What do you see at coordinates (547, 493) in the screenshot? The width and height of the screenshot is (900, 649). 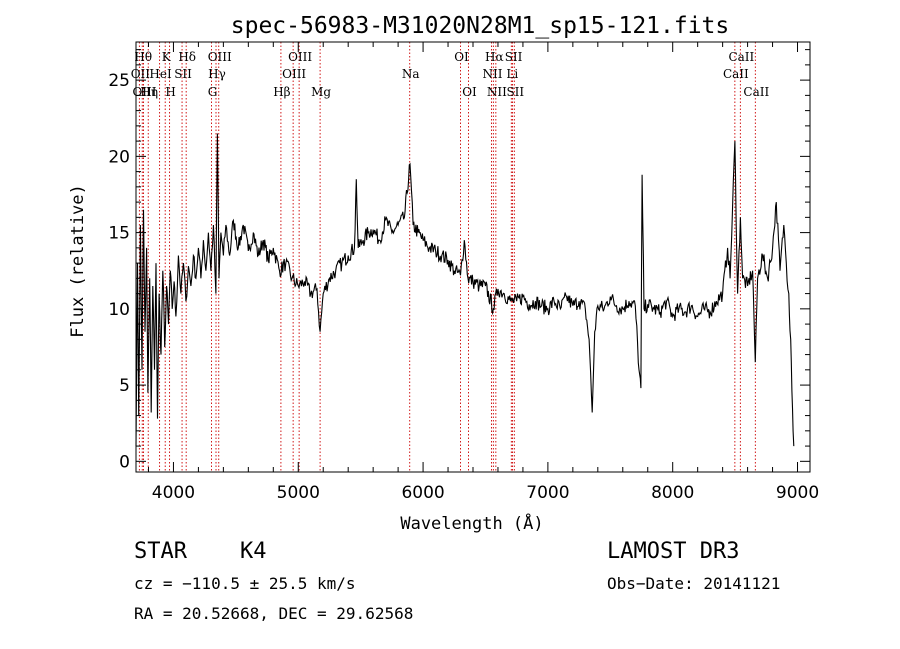 I see `x-tick-label: 7000` at bounding box center [547, 493].